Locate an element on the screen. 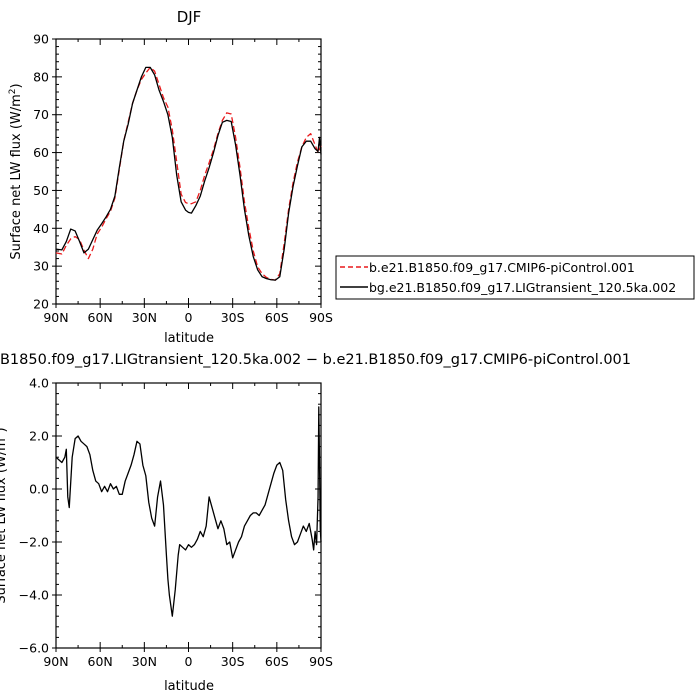 Image resolution: width=700 pixels, height=700 pixels. top-x-tick-label: 60S is located at coordinates (277, 317).